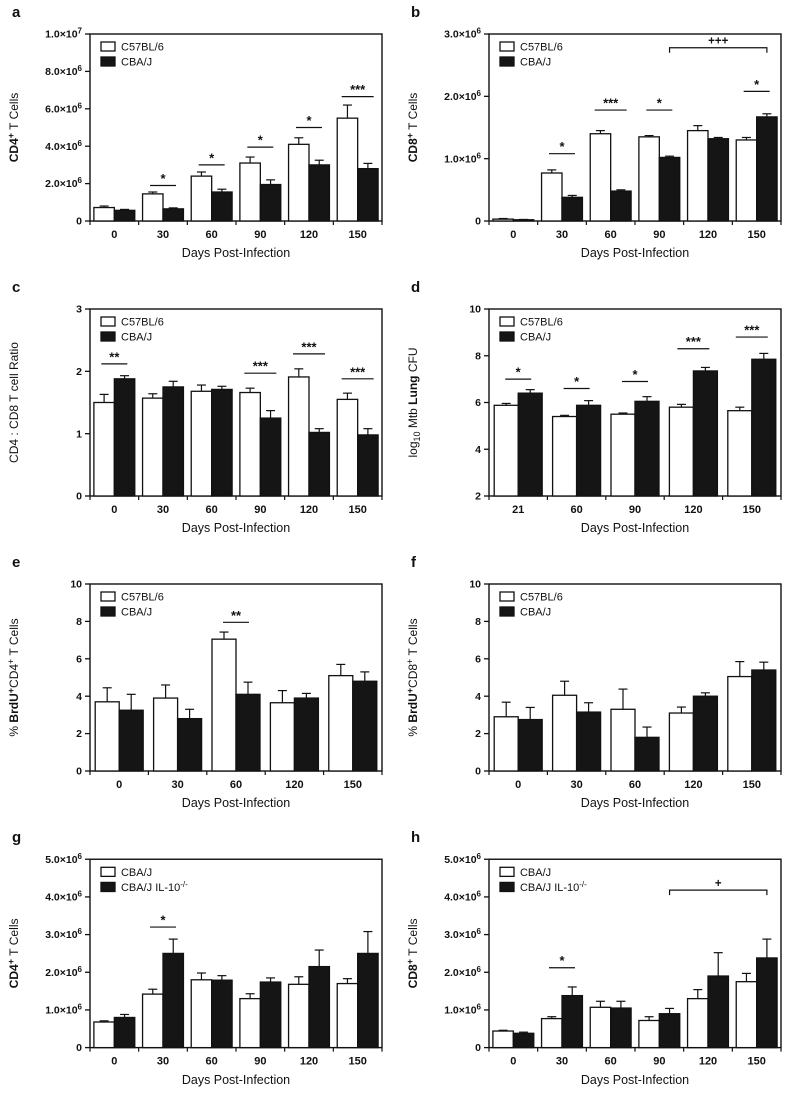 This screenshot has height=1102, width=798. I want to click on panel-c-letter: c, so click(16, 287).